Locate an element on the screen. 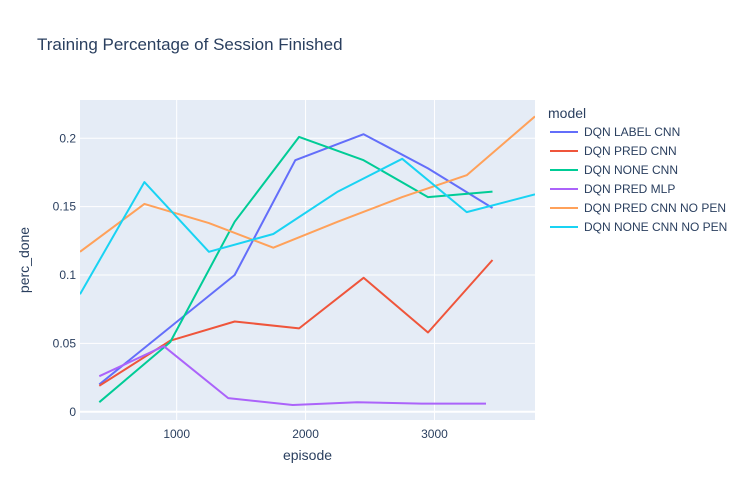 This screenshot has height=500, width=750. y-tick-label: 0.2 is located at coordinates (67, 138).